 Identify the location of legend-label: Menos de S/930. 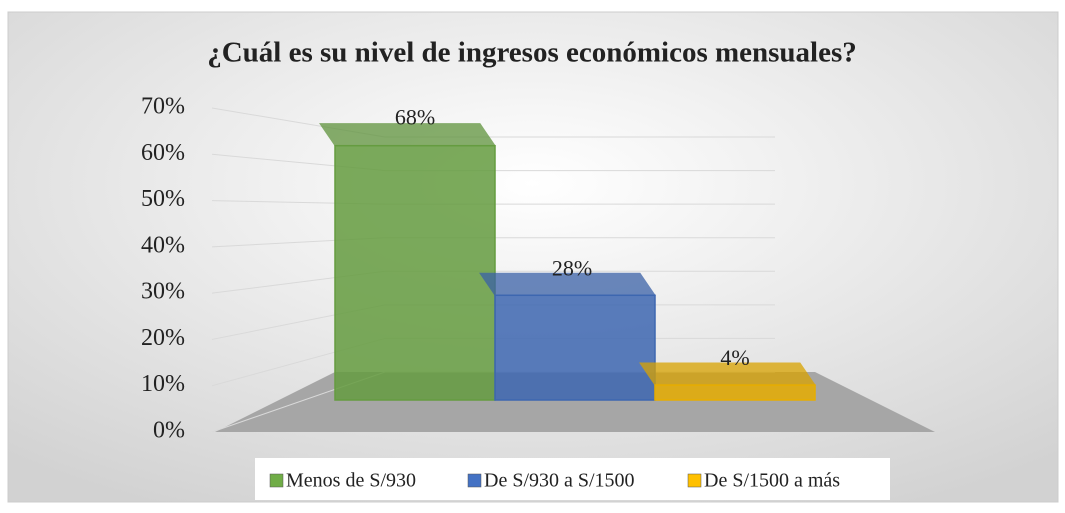
(351, 481).